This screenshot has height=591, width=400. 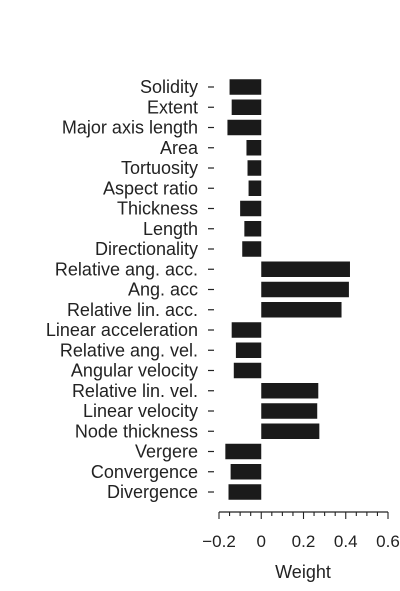 I want to click on x-tick-labels: −0.2 0 0.2 0.4 0.6, so click(x=301, y=541).